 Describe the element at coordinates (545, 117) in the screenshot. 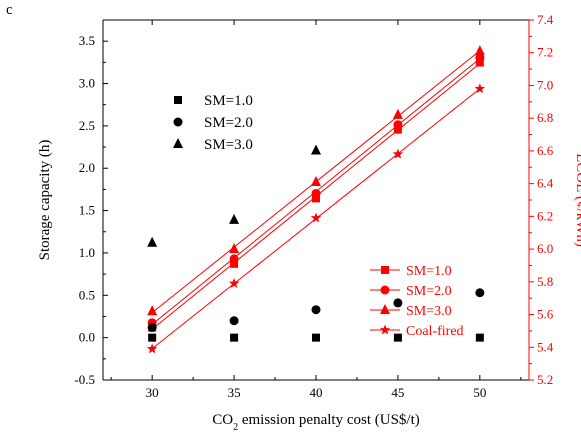

I see `y-right-tick-label: 6.8` at that location.